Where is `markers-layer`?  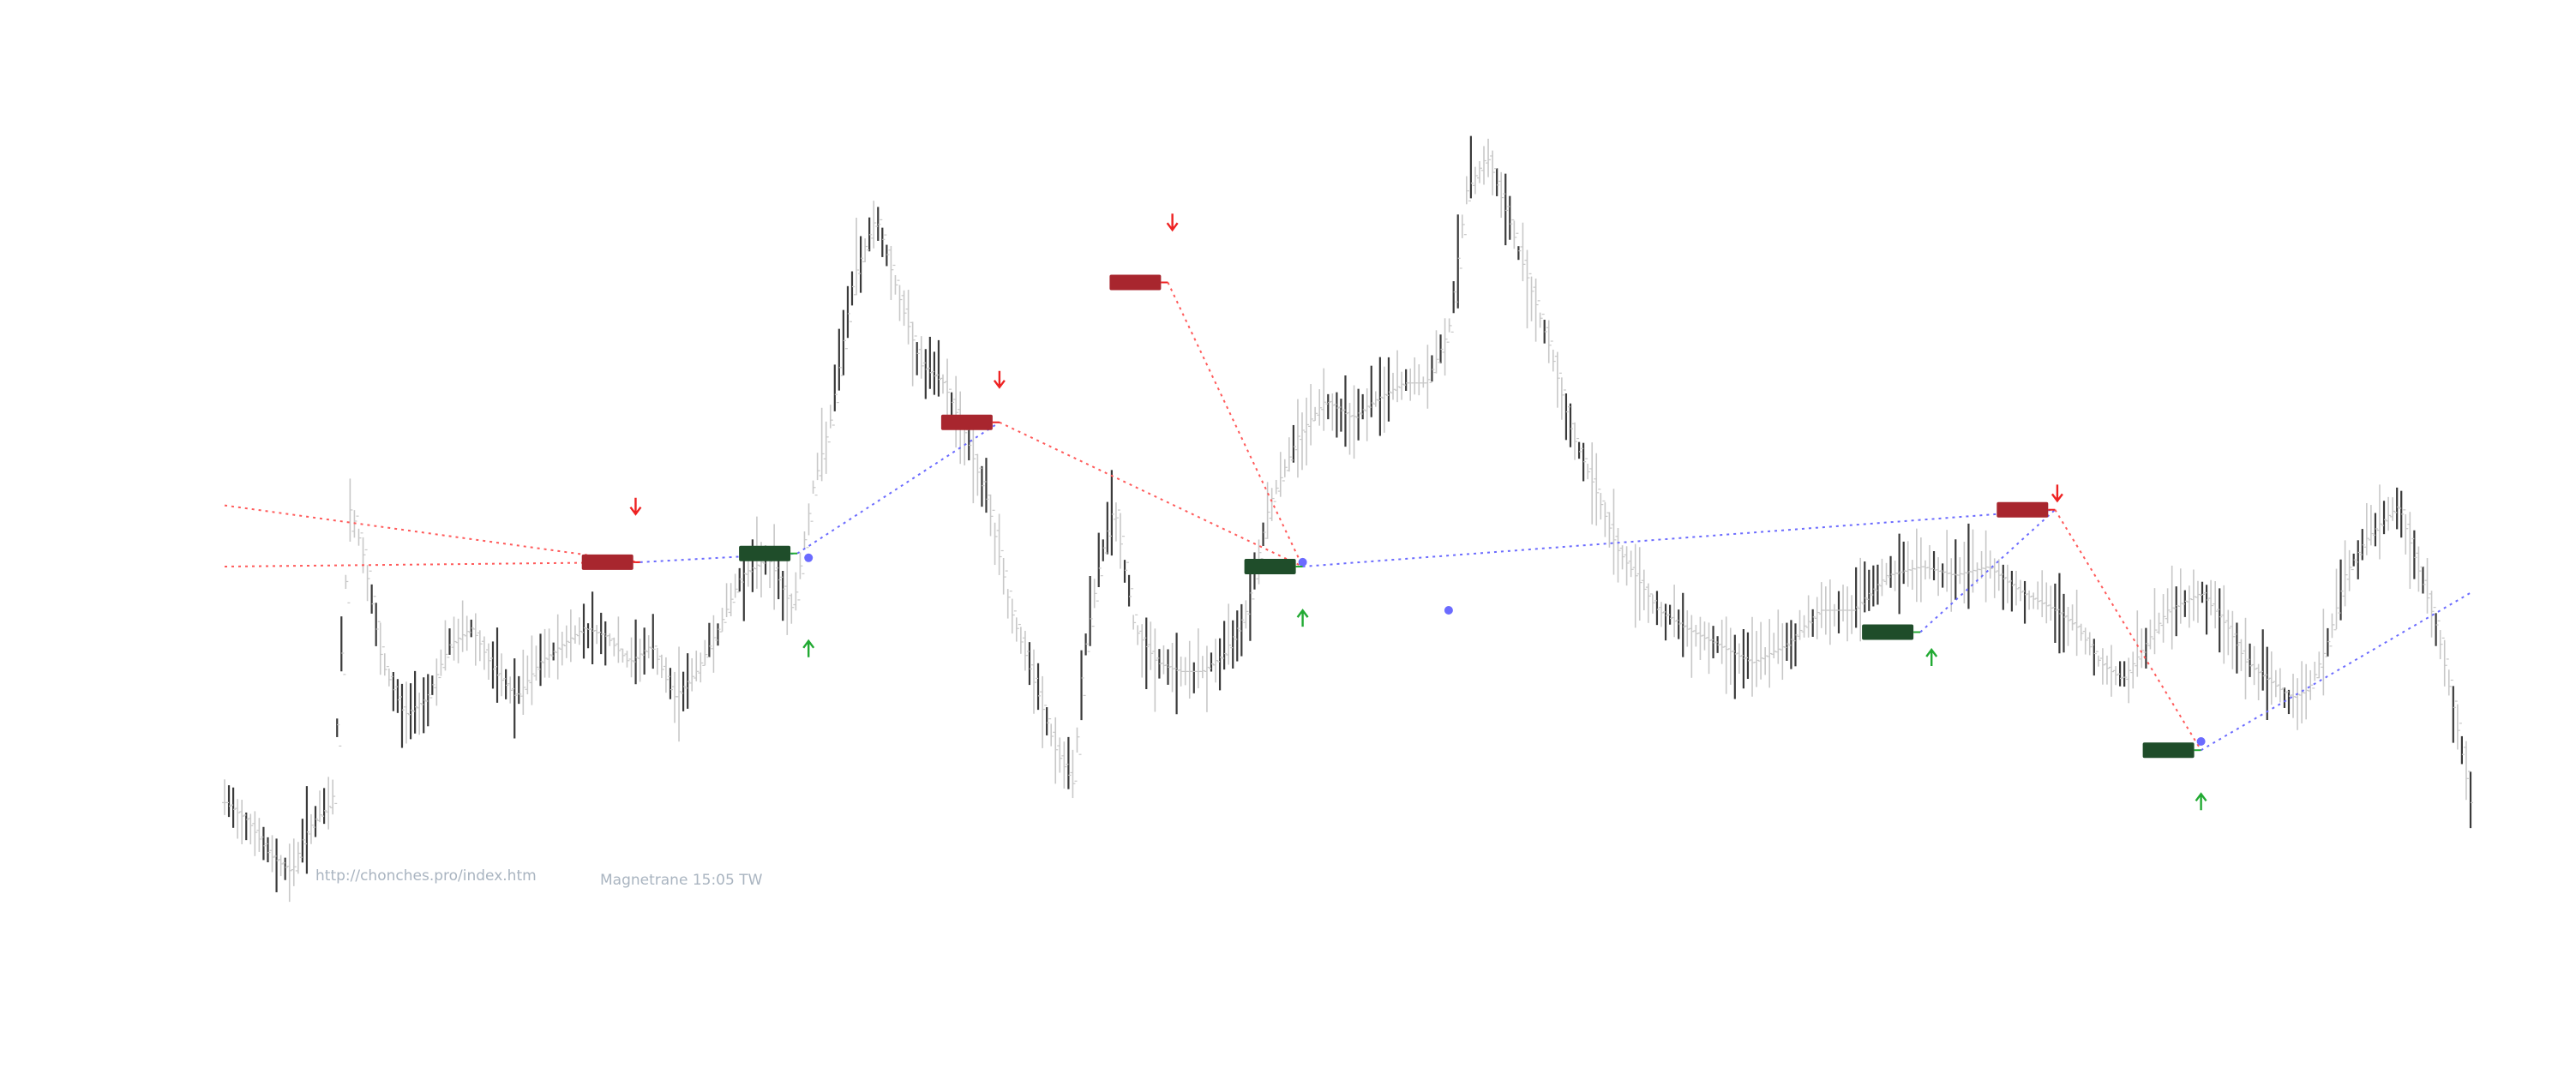 markers-layer is located at coordinates (1505, 649).